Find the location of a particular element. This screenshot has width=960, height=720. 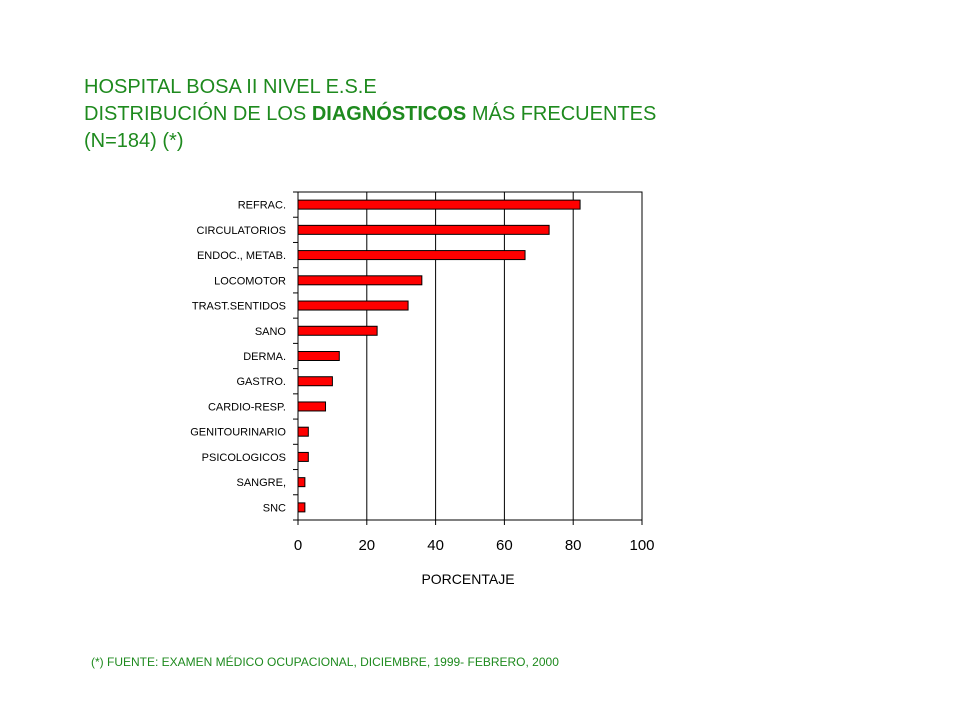

category-label: PSICOLOGICOS is located at coordinates (244, 458).